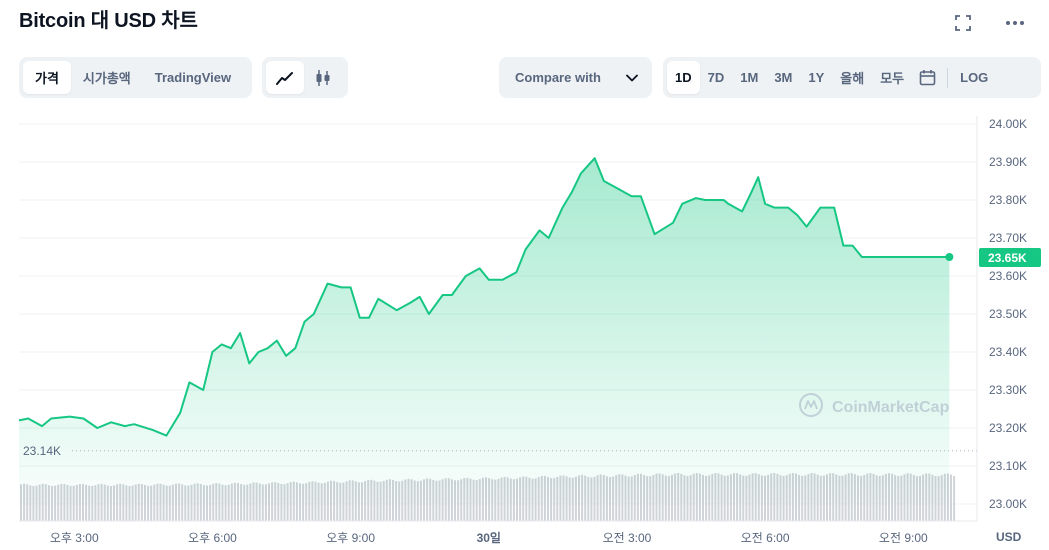  I want to click on x-tick-label: 오후 3:00, so click(74, 538).